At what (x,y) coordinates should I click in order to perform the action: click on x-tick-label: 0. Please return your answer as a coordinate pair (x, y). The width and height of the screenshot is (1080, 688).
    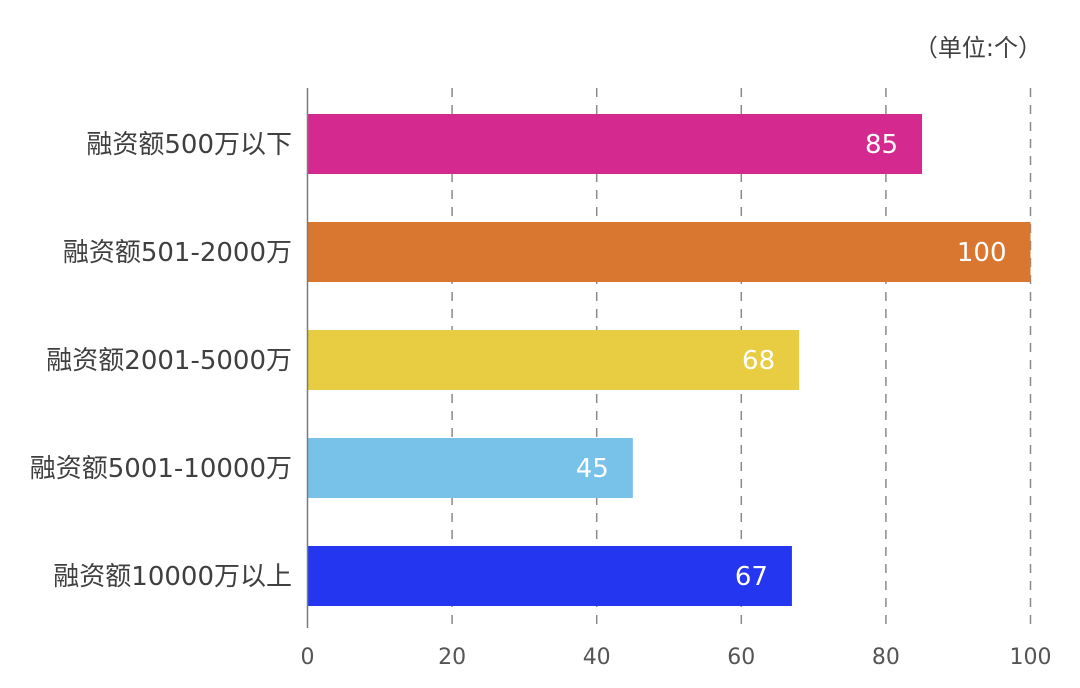
    Looking at the image, I should click on (308, 657).